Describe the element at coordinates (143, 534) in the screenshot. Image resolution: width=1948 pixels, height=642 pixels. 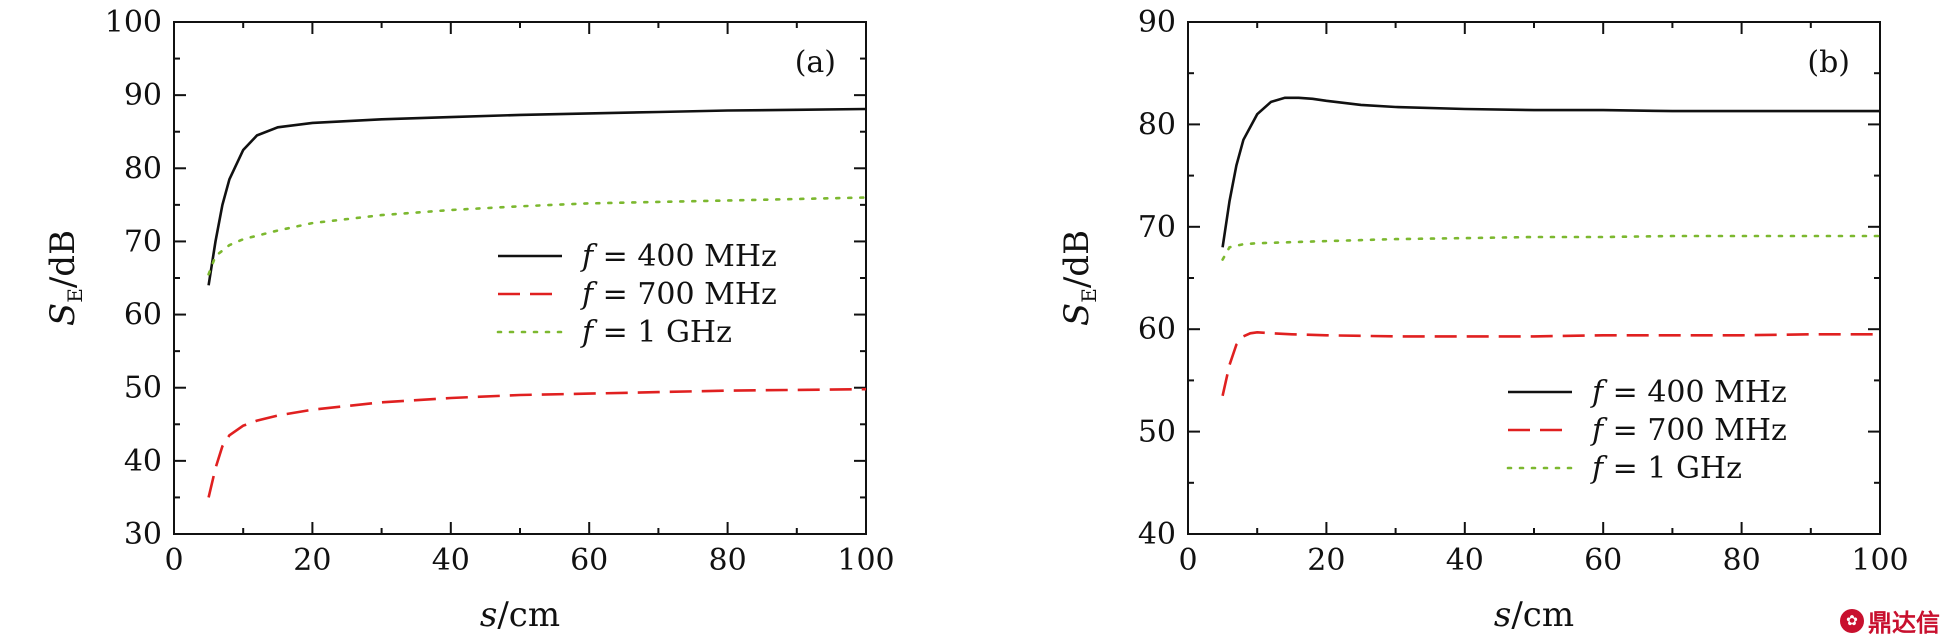
I see `y-tick-label: 30` at that location.